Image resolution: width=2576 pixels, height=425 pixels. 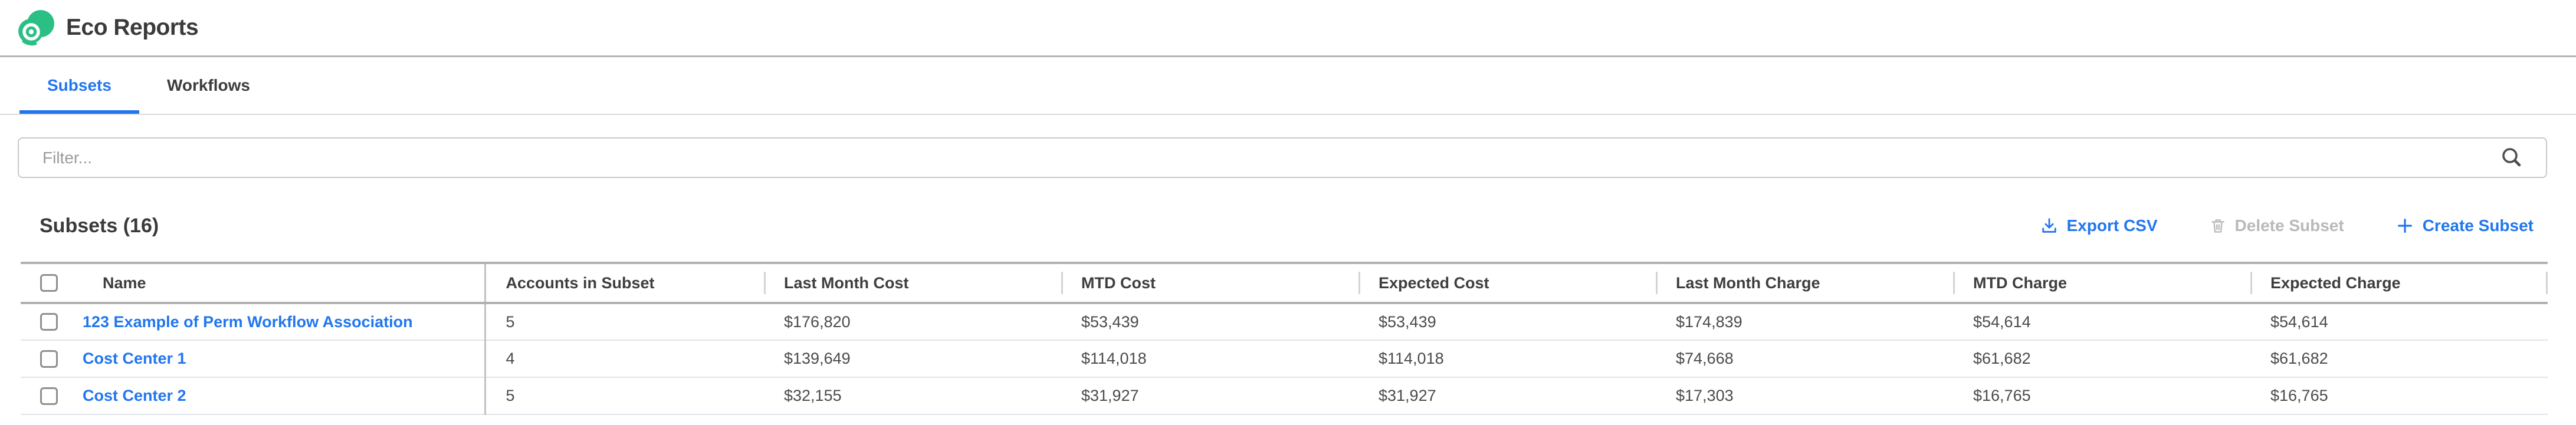 I want to click on tab-subsets-label: Subsets, so click(x=79, y=85).